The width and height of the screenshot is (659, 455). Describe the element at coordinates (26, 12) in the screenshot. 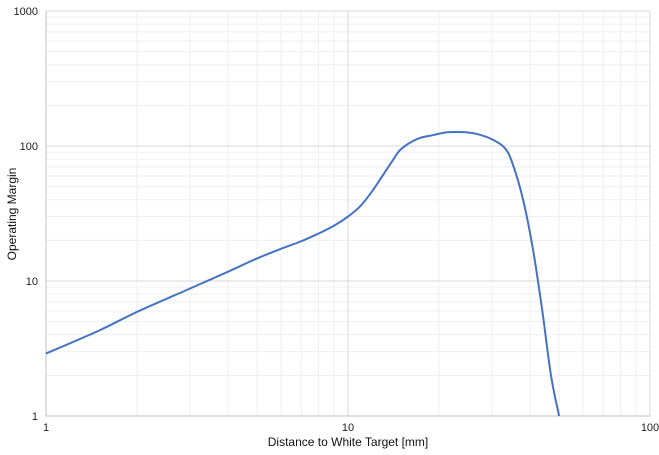

I see `y-tick-label: 1000` at that location.